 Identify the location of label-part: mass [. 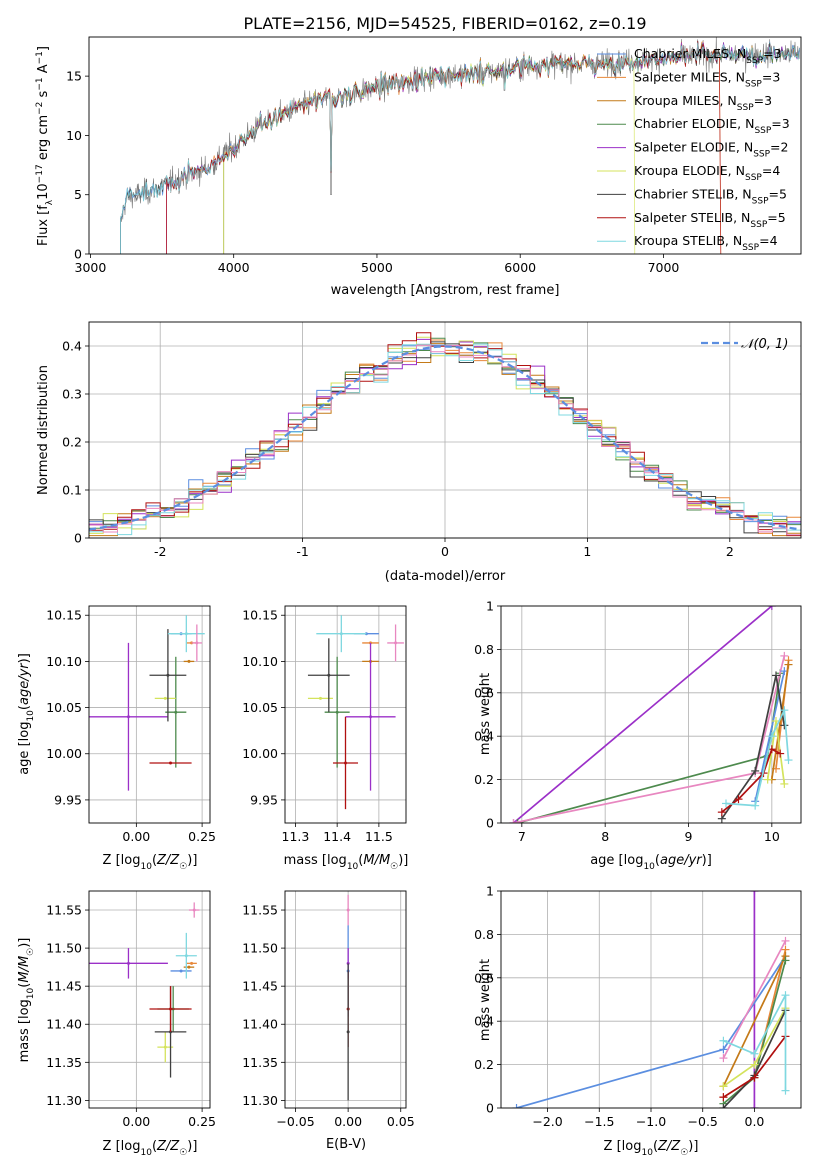
(24, 1040).